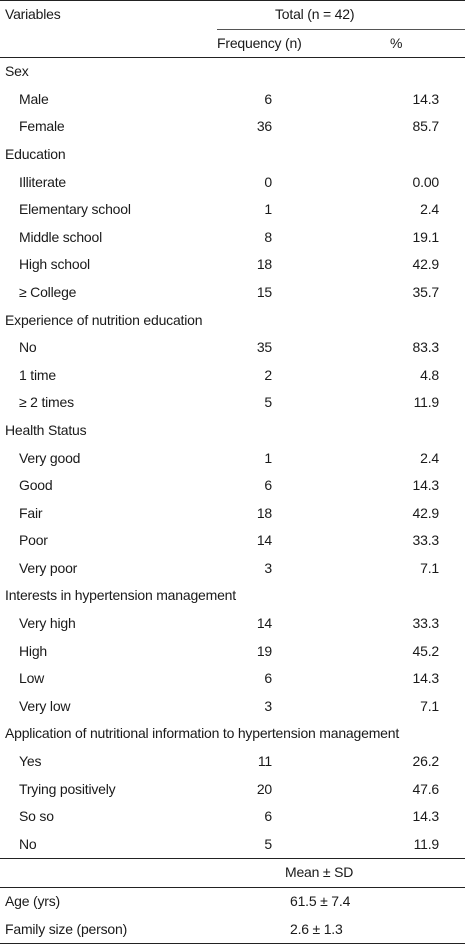 The image size is (465, 944). I want to click on frequency-value: 36, so click(264, 126).